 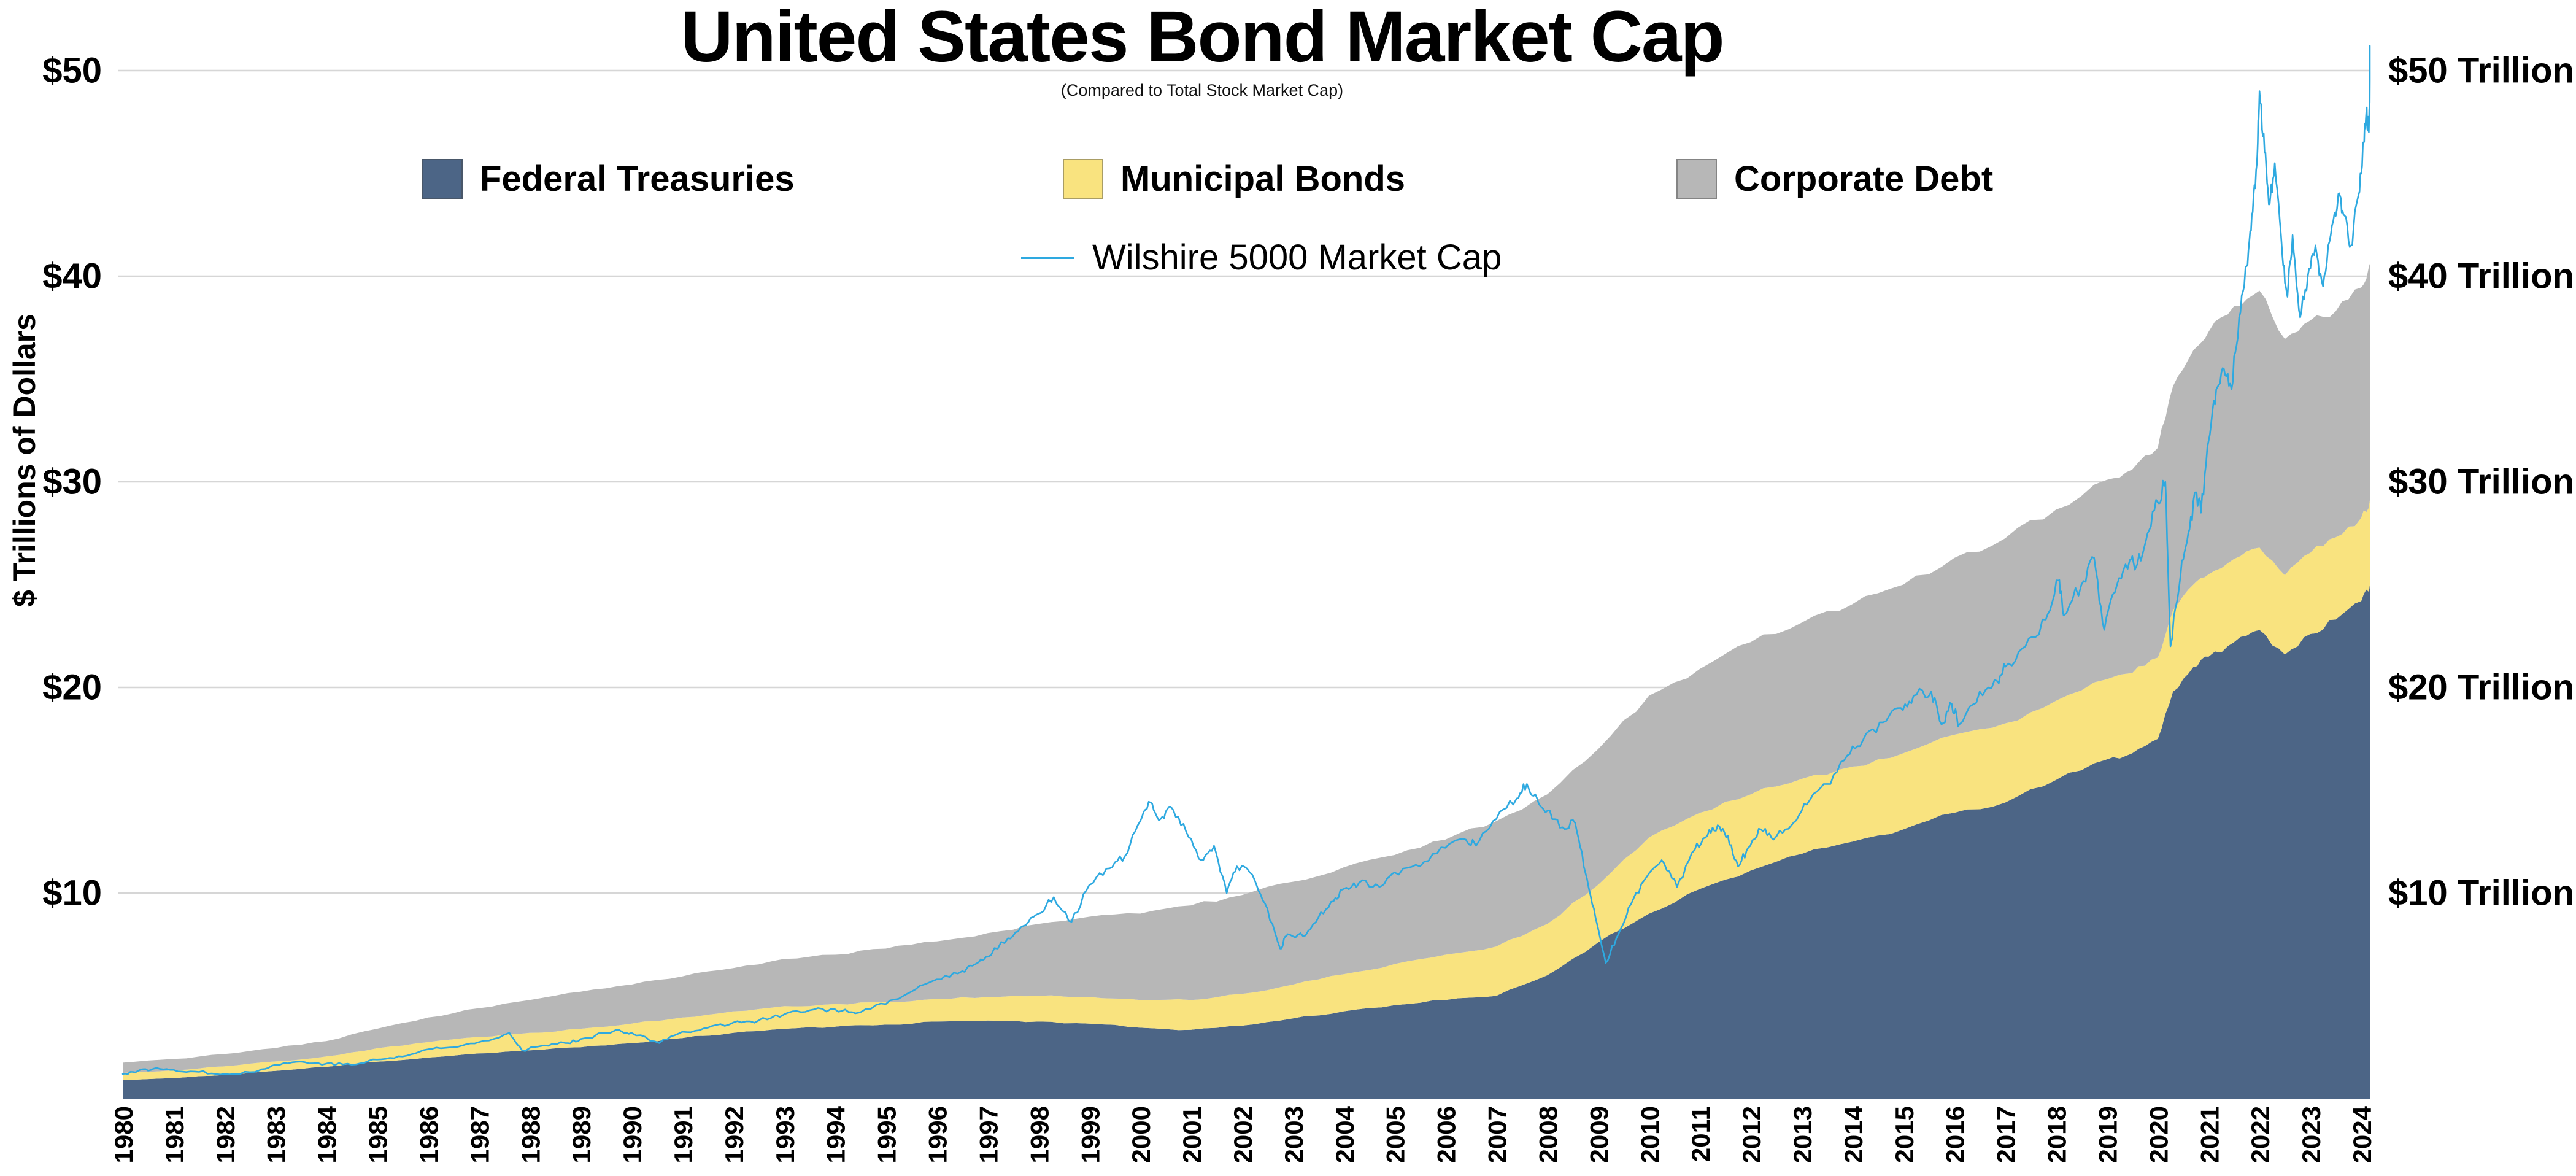 What do you see at coordinates (2260, 1134) in the screenshot?
I see `x-tick-year: 2022` at bounding box center [2260, 1134].